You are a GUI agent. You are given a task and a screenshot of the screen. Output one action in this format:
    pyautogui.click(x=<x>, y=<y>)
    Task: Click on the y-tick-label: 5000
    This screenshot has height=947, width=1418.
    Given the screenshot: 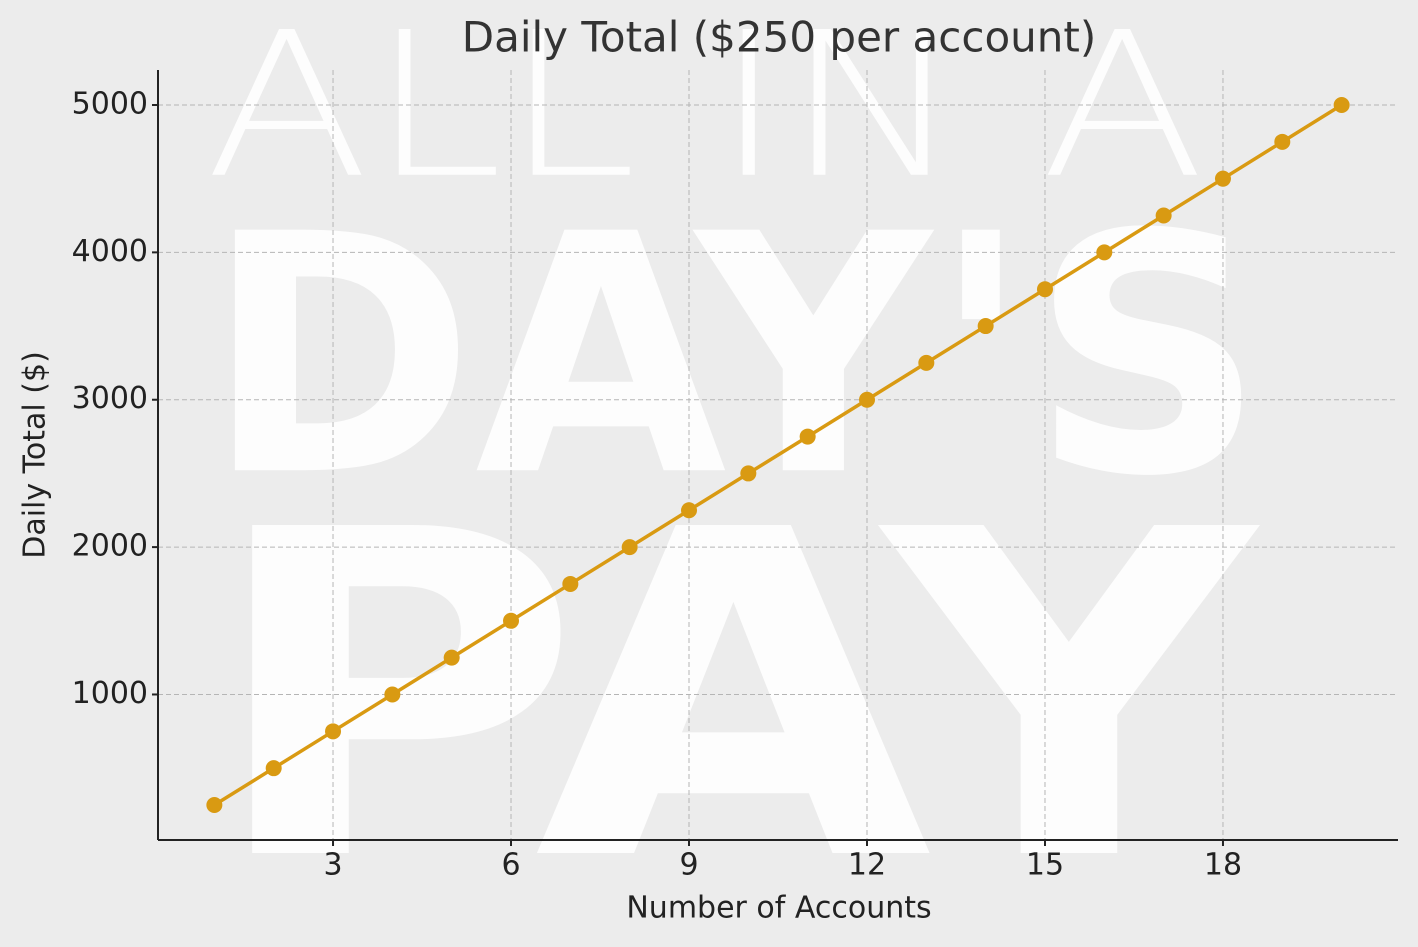 What is the action you would take?
    pyautogui.click(x=110, y=104)
    